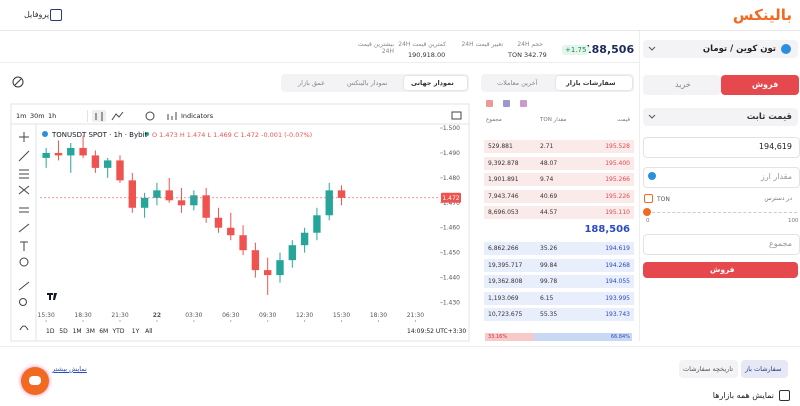 This screenshot has height=406, width=800. Describe the element at coordinates (762, 15) in the screenshot. I see `logo: بالینکس` at that location.